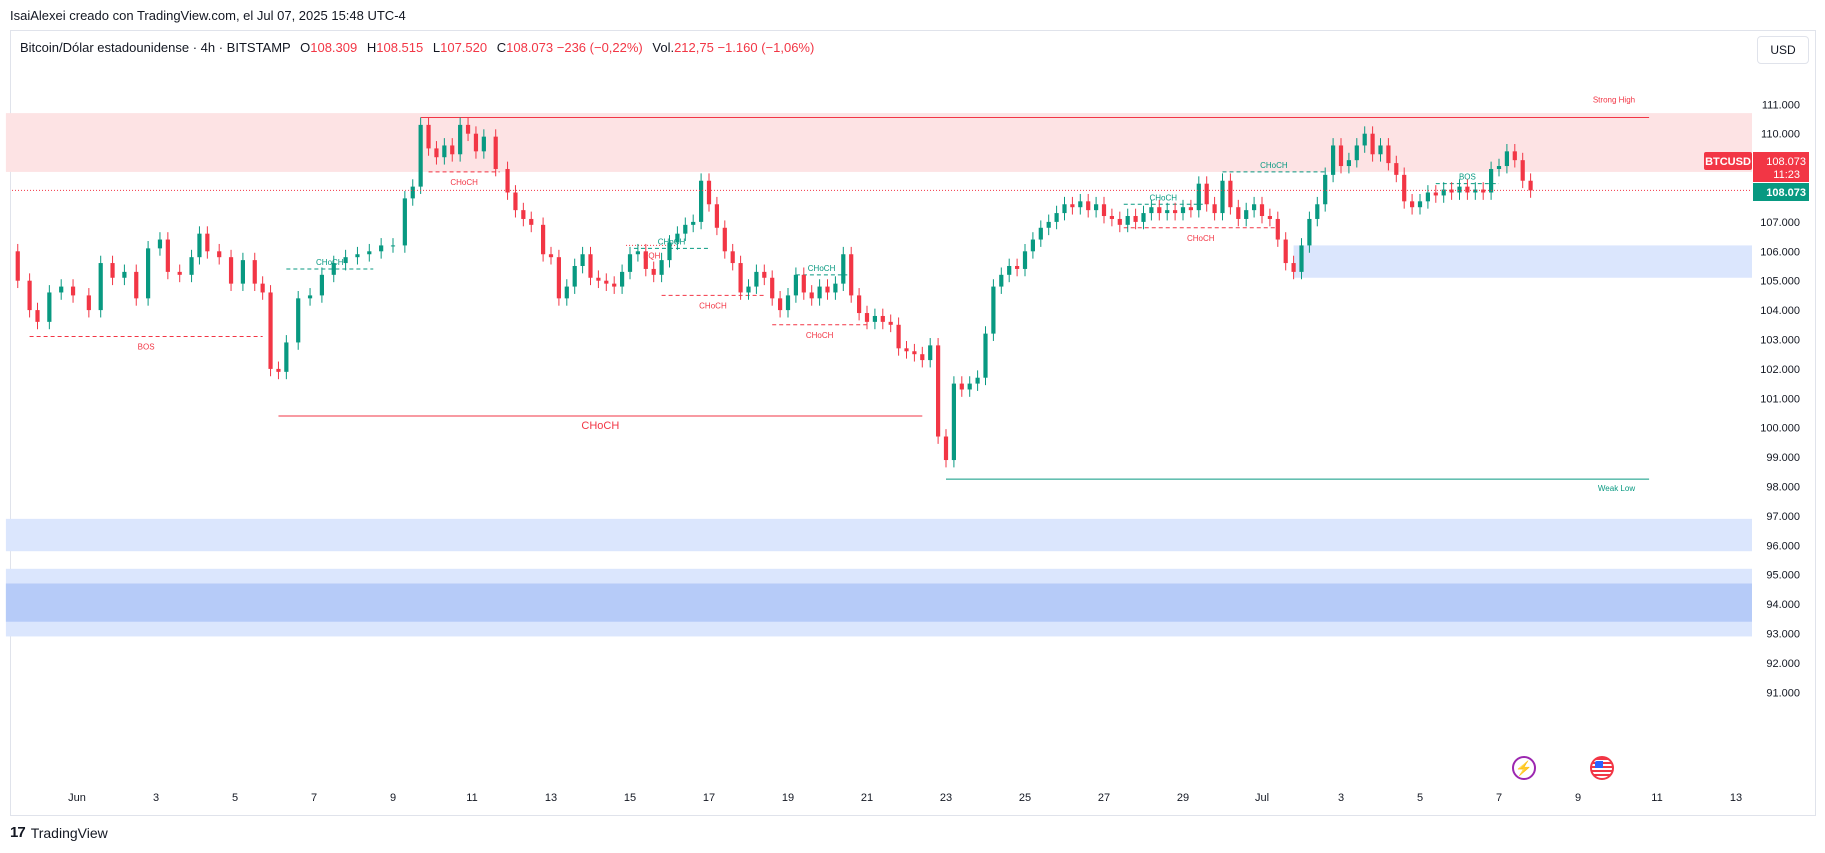  I want to click on x-tick-label: 13, so click(1736, 798).